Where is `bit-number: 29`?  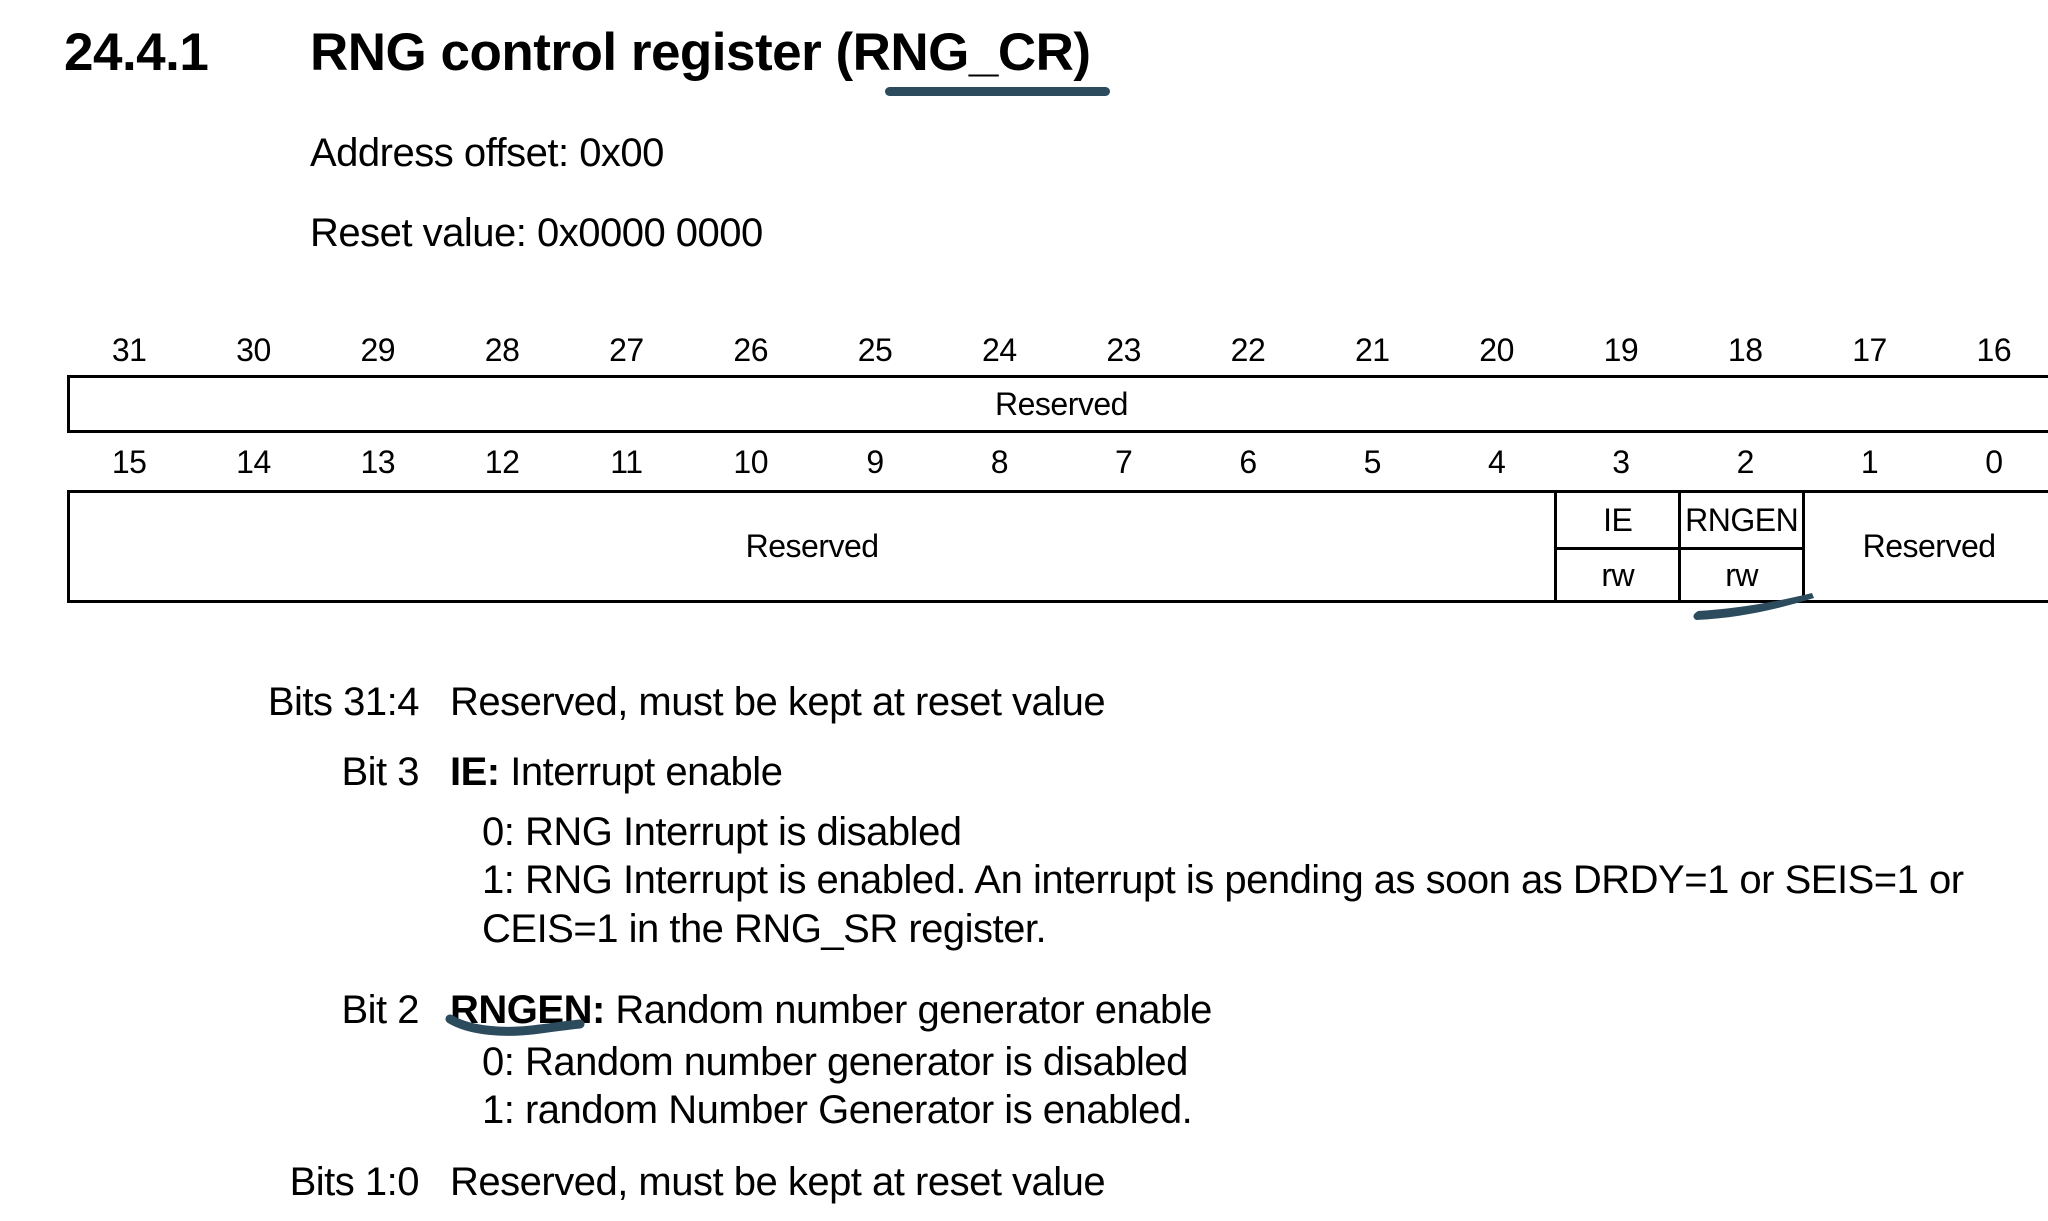
bit-number: 29 is located at coordinates (378, 349).